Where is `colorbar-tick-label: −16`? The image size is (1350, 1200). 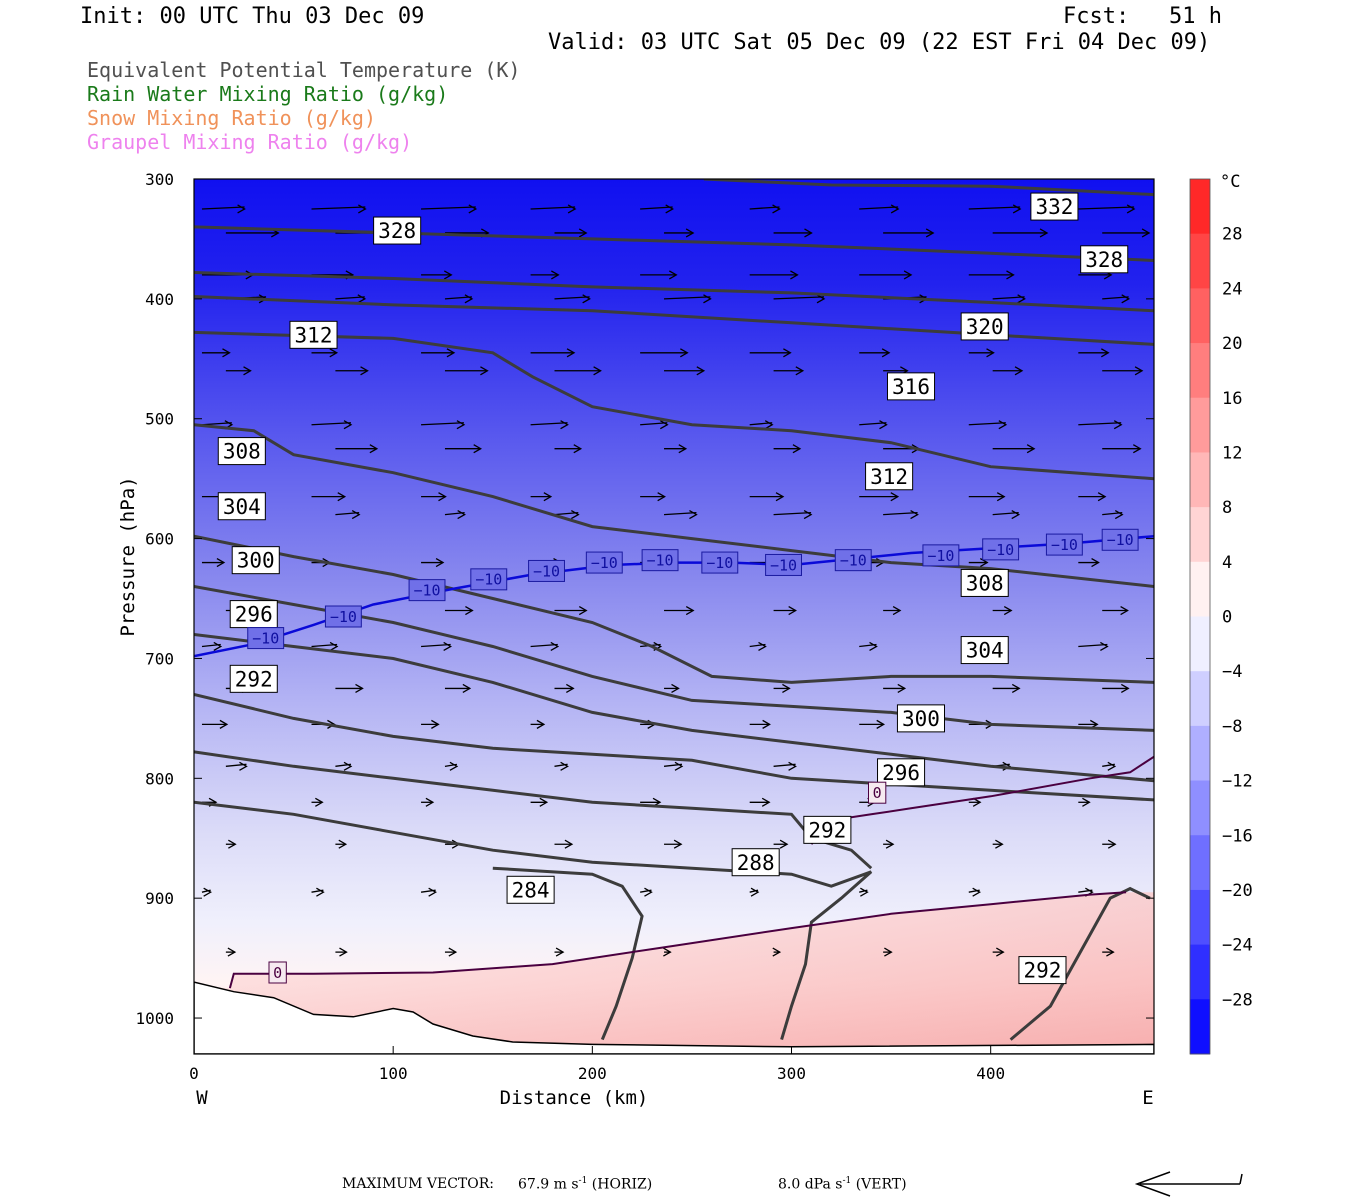 colorbar-tick-label: −16 is located at coordinates (1237, 836).